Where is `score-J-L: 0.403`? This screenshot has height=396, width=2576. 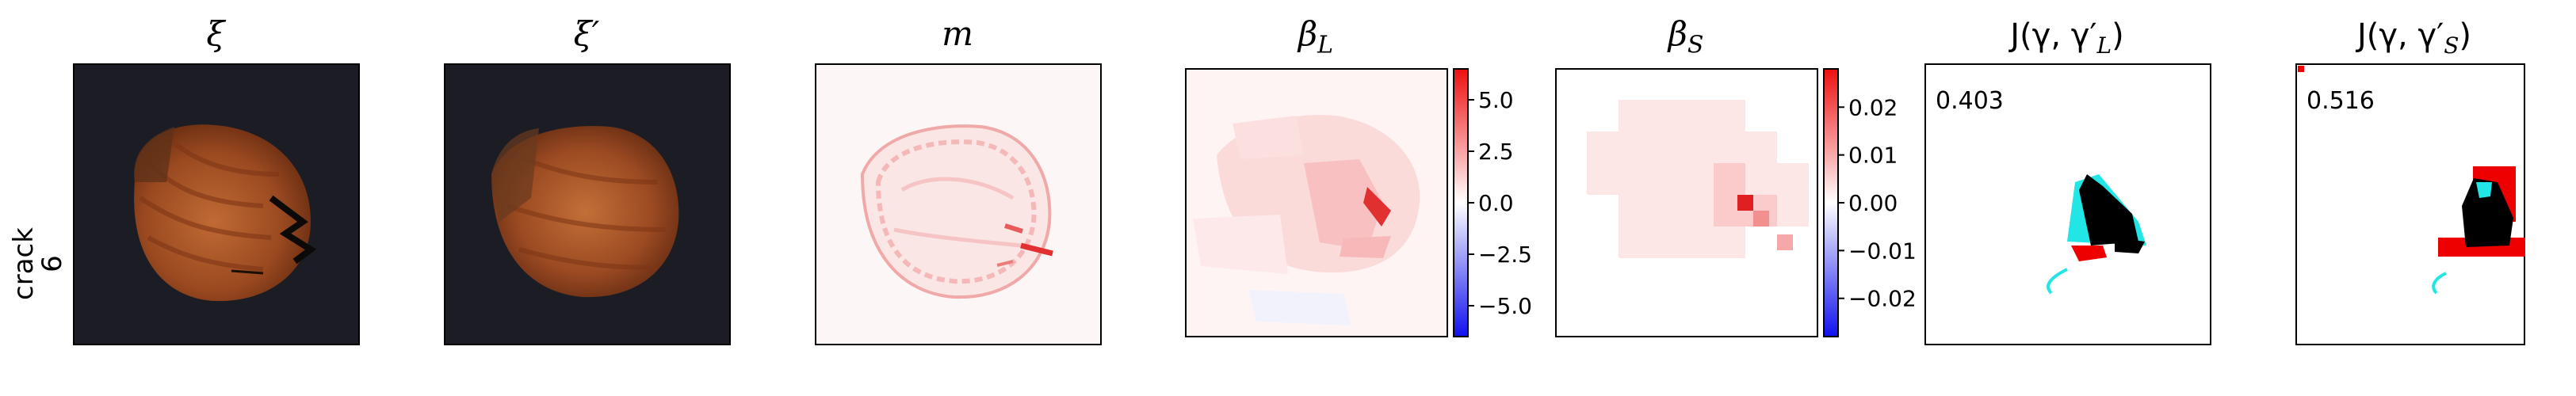
score-J-L: 0.403 is located at coordinates (1970, 101).